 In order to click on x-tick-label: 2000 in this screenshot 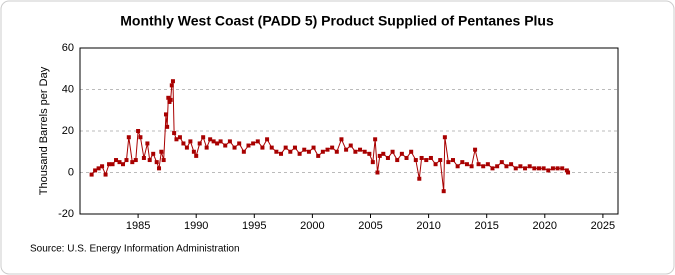, I will do `click(312, 226)`.